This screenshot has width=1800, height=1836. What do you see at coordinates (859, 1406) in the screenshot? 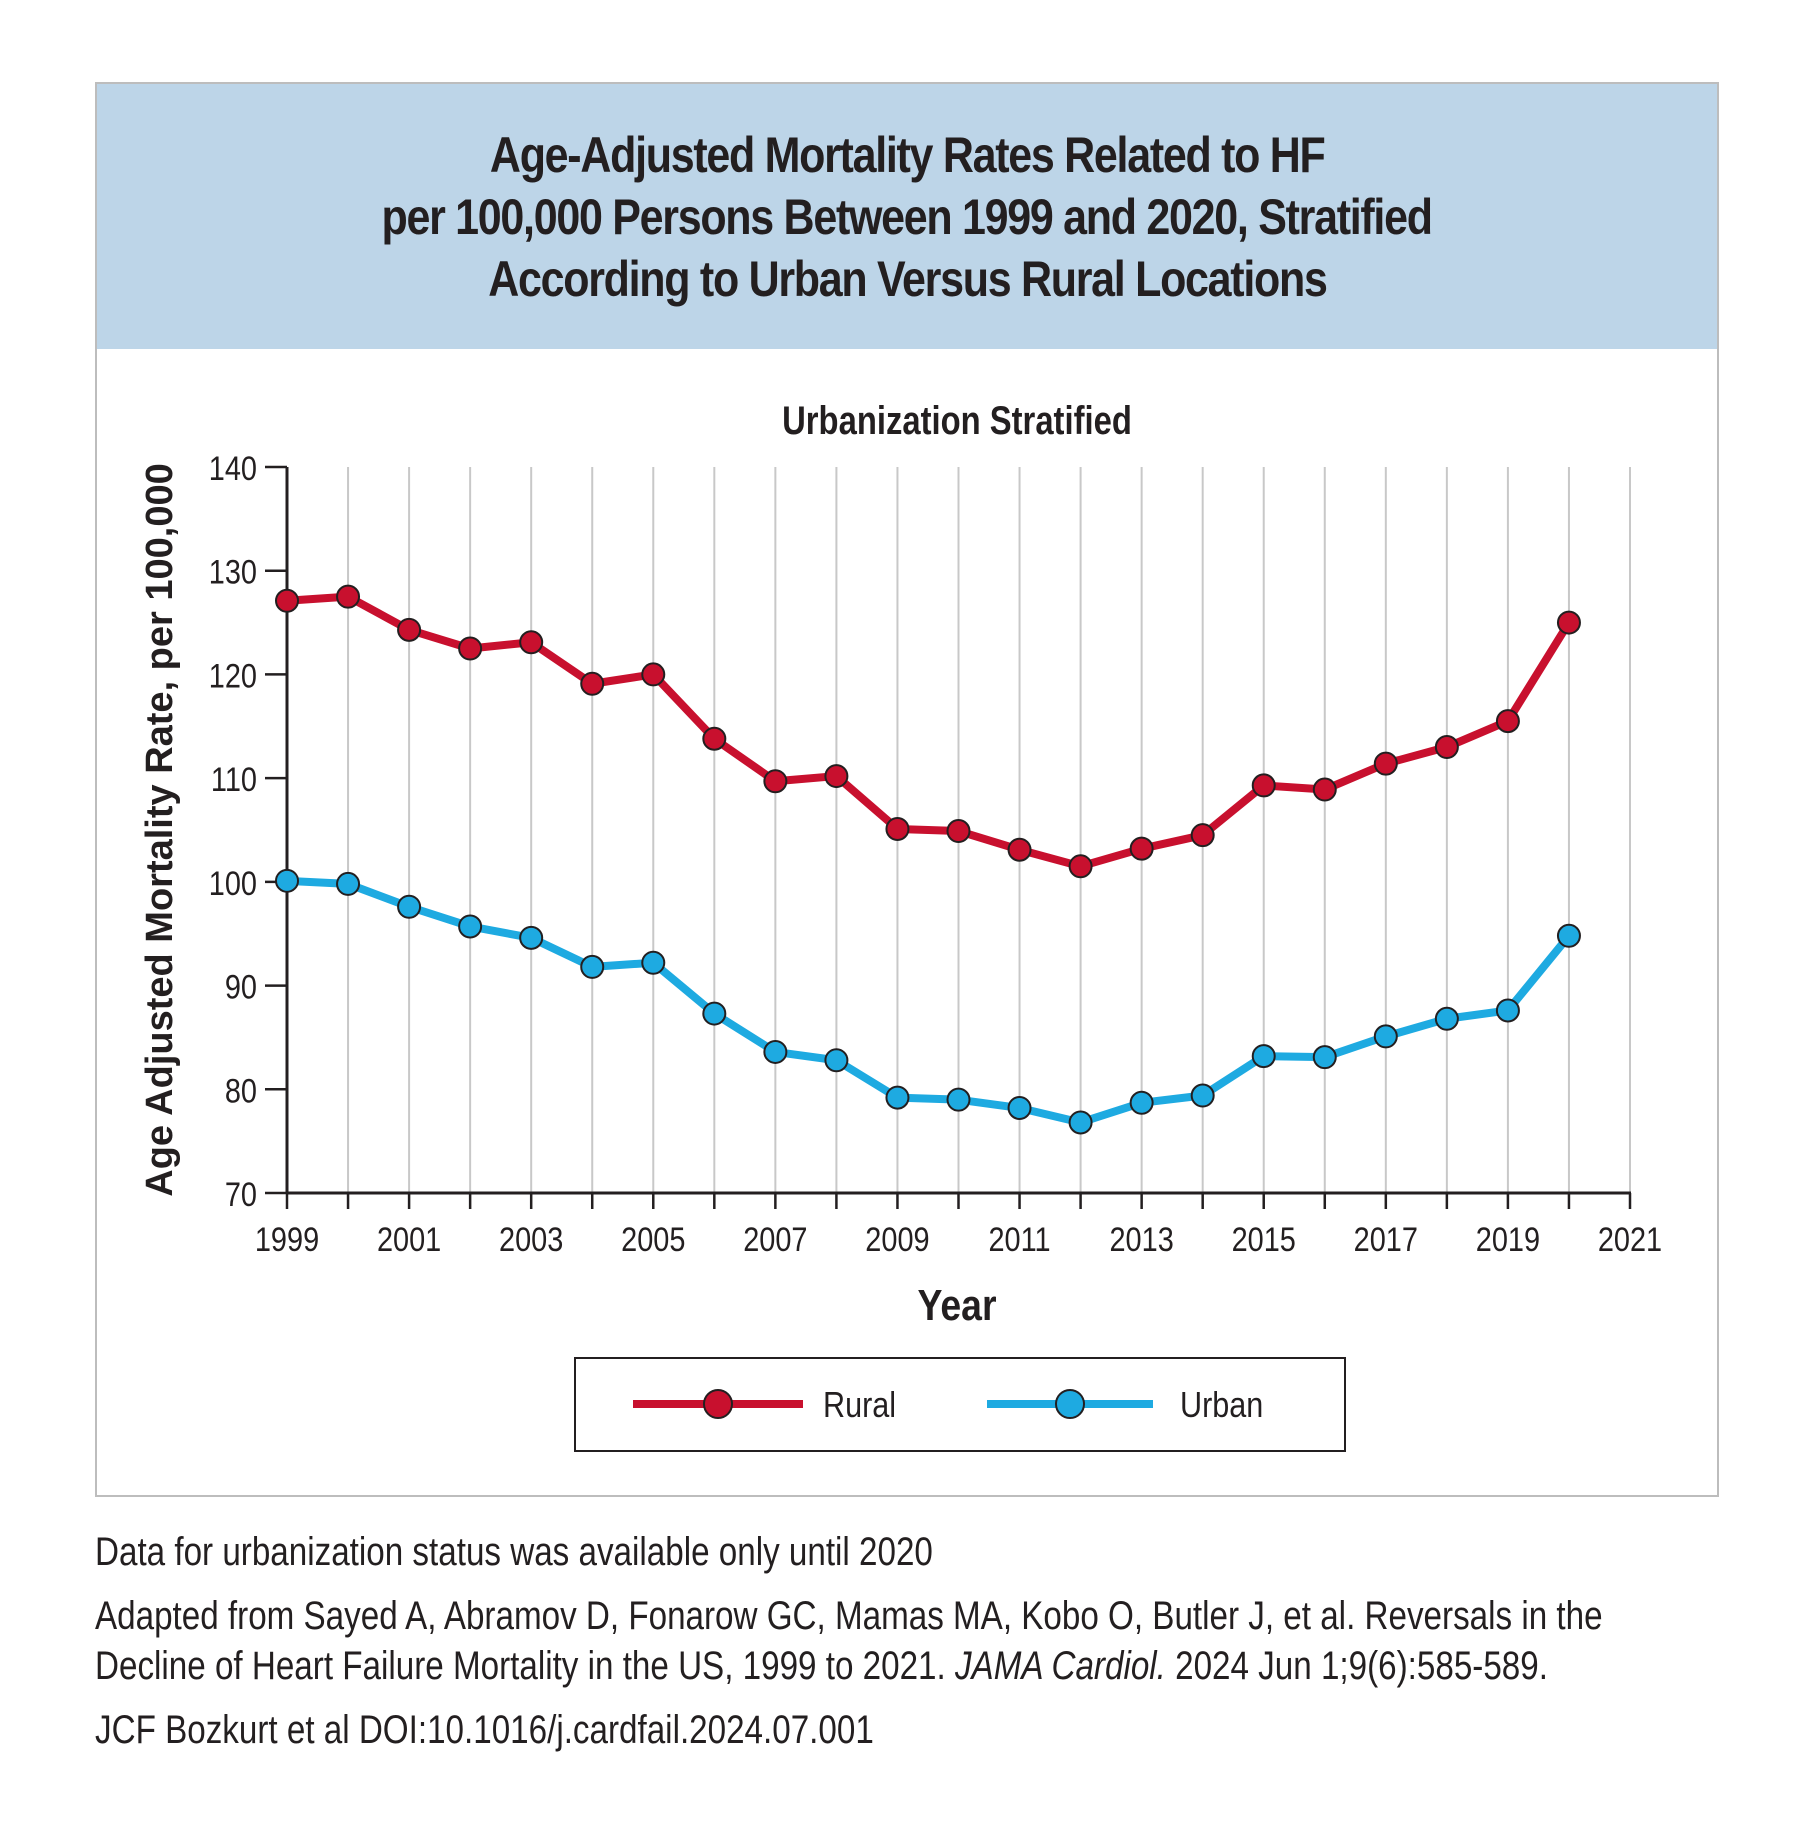
I see `legend-label-rural: Rural` at bounding box center [859, 1406].